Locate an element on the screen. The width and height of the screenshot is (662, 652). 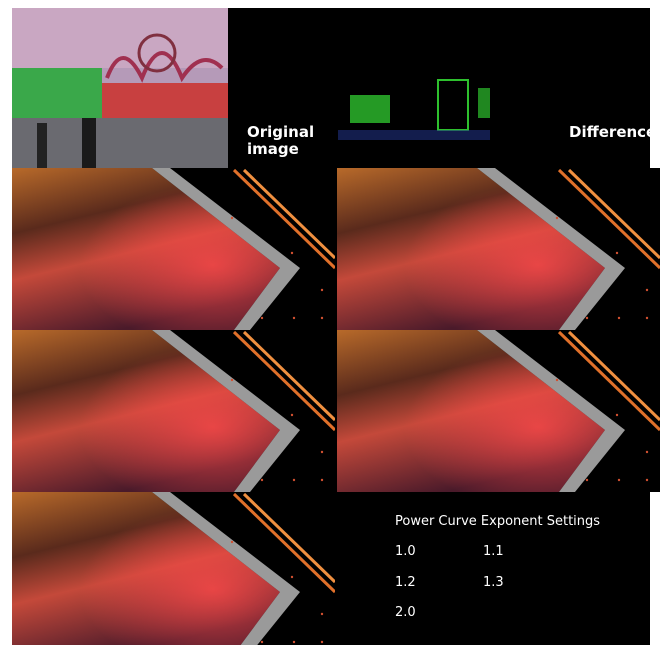
difference-image is located at coordinates (414, 102).